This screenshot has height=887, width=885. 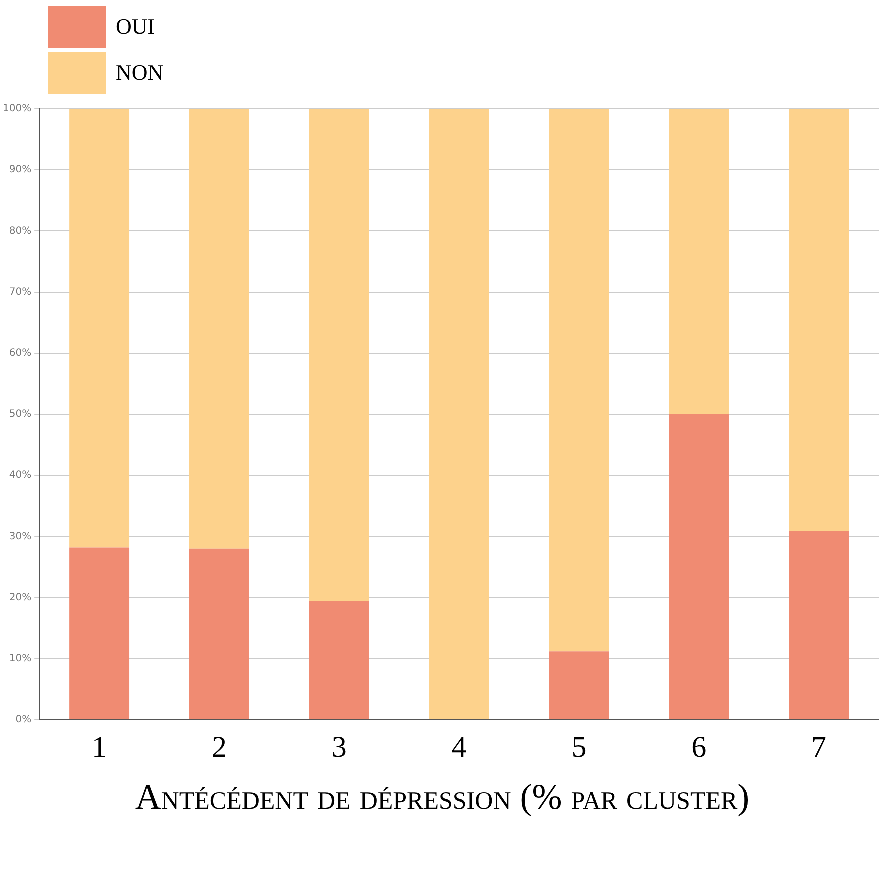 I want to click on y-tick-label: 80%, so click(x=20, y=231).